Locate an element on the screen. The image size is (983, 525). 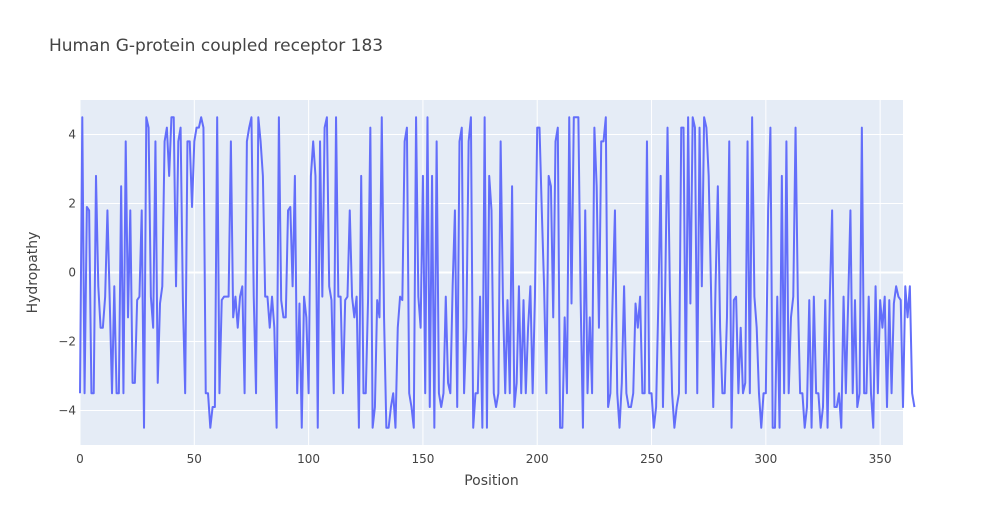
x-tick-label: 50 is located at coordinates (194, 459).